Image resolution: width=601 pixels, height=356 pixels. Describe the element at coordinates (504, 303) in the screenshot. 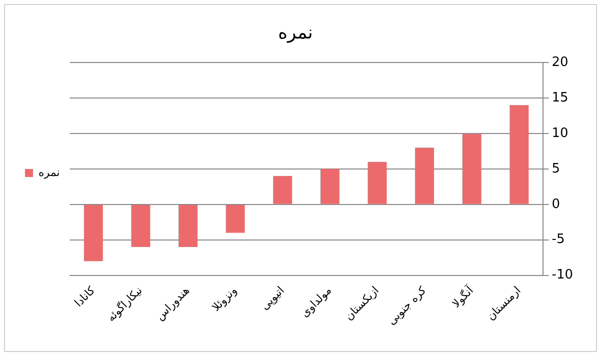

I see `x-tick-label: ارمنستان` at that location.